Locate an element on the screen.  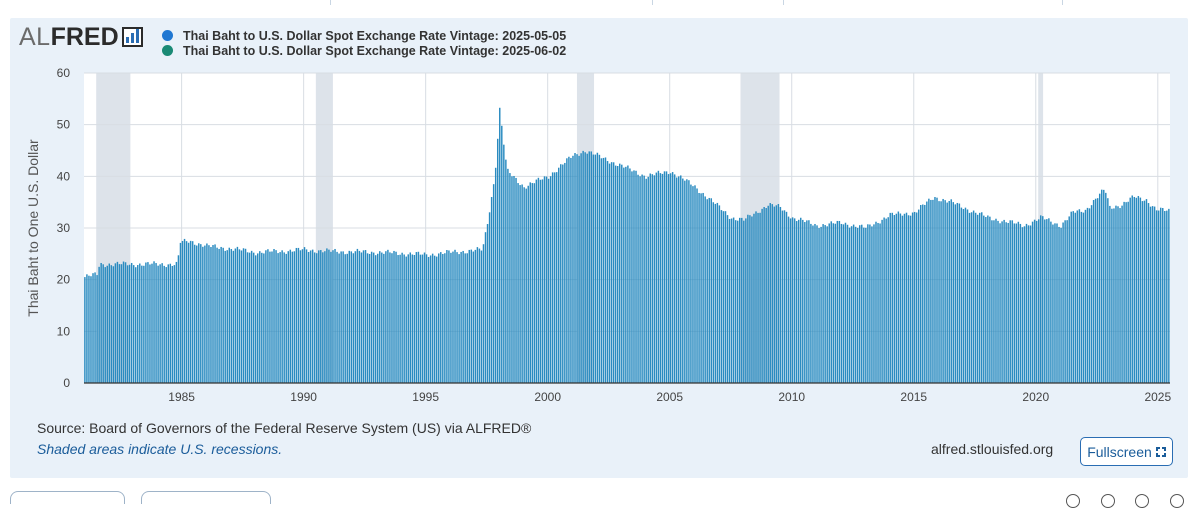
top-divider is located at coordinates (783, 2).